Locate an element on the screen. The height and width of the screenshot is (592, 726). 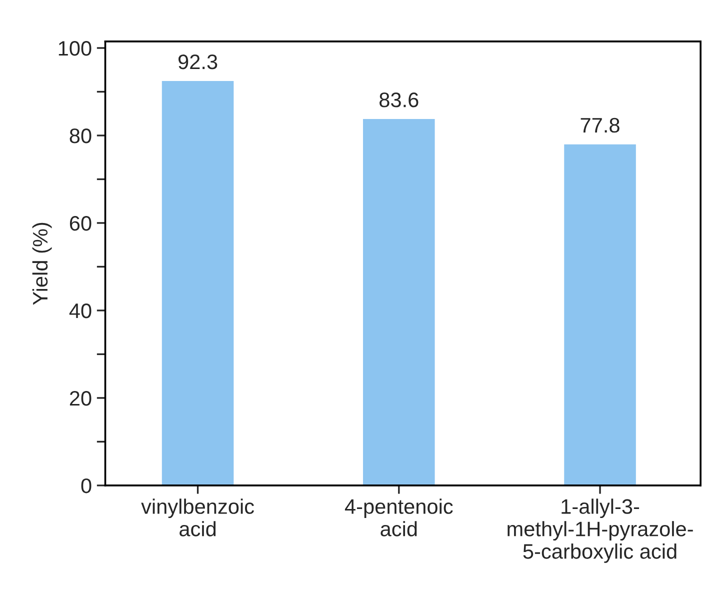
y-axis-title: Yield (%) is located at coordinates (42, 263).